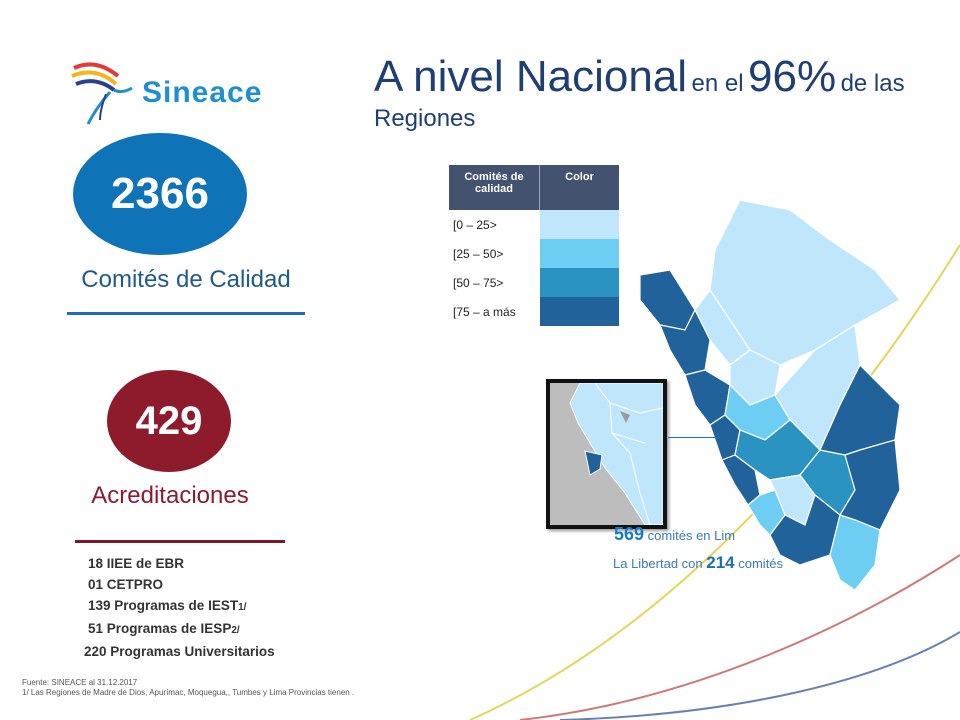  I want to click on legend-row: [75 – a más, so click(534, 311).